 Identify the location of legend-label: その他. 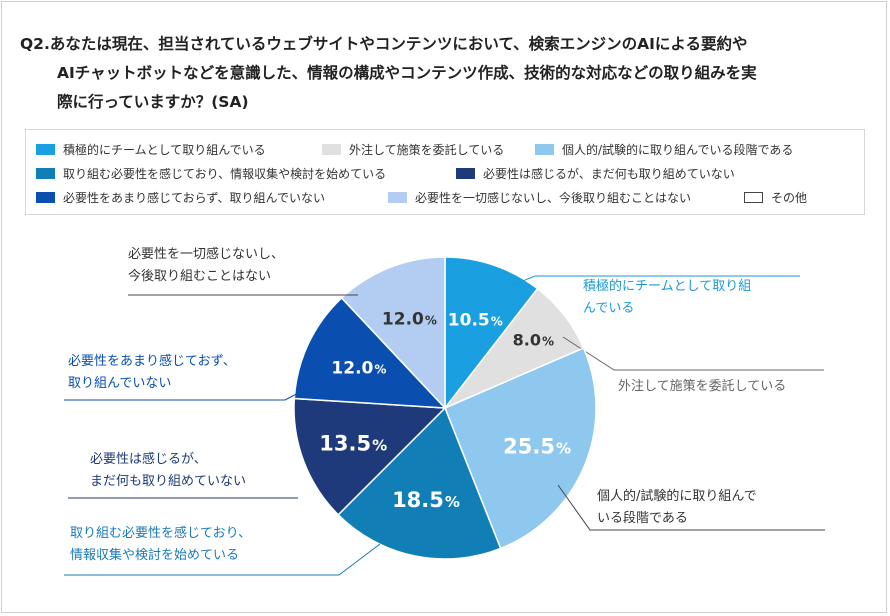
(789, 198).